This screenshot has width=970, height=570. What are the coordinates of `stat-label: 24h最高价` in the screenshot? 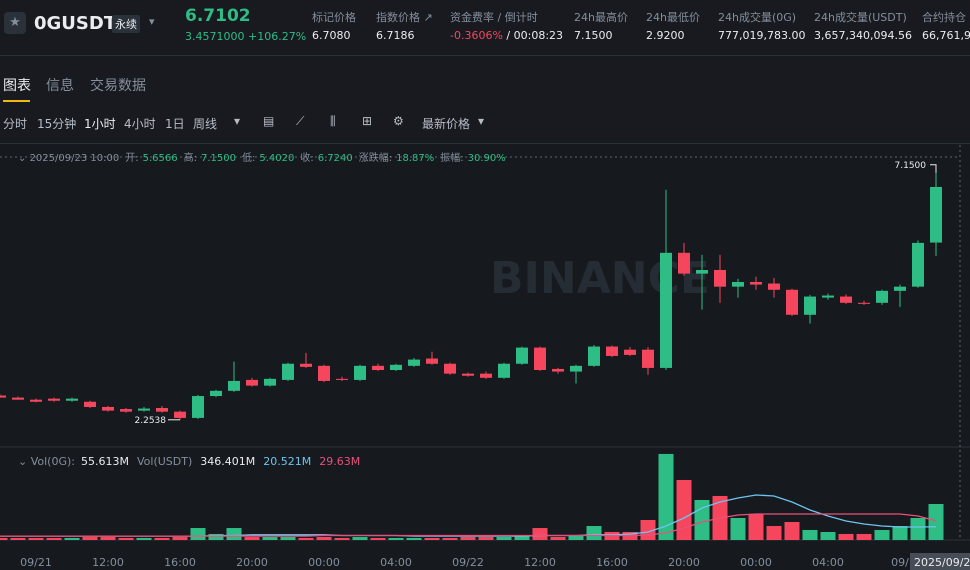 It's located at (601, 17).